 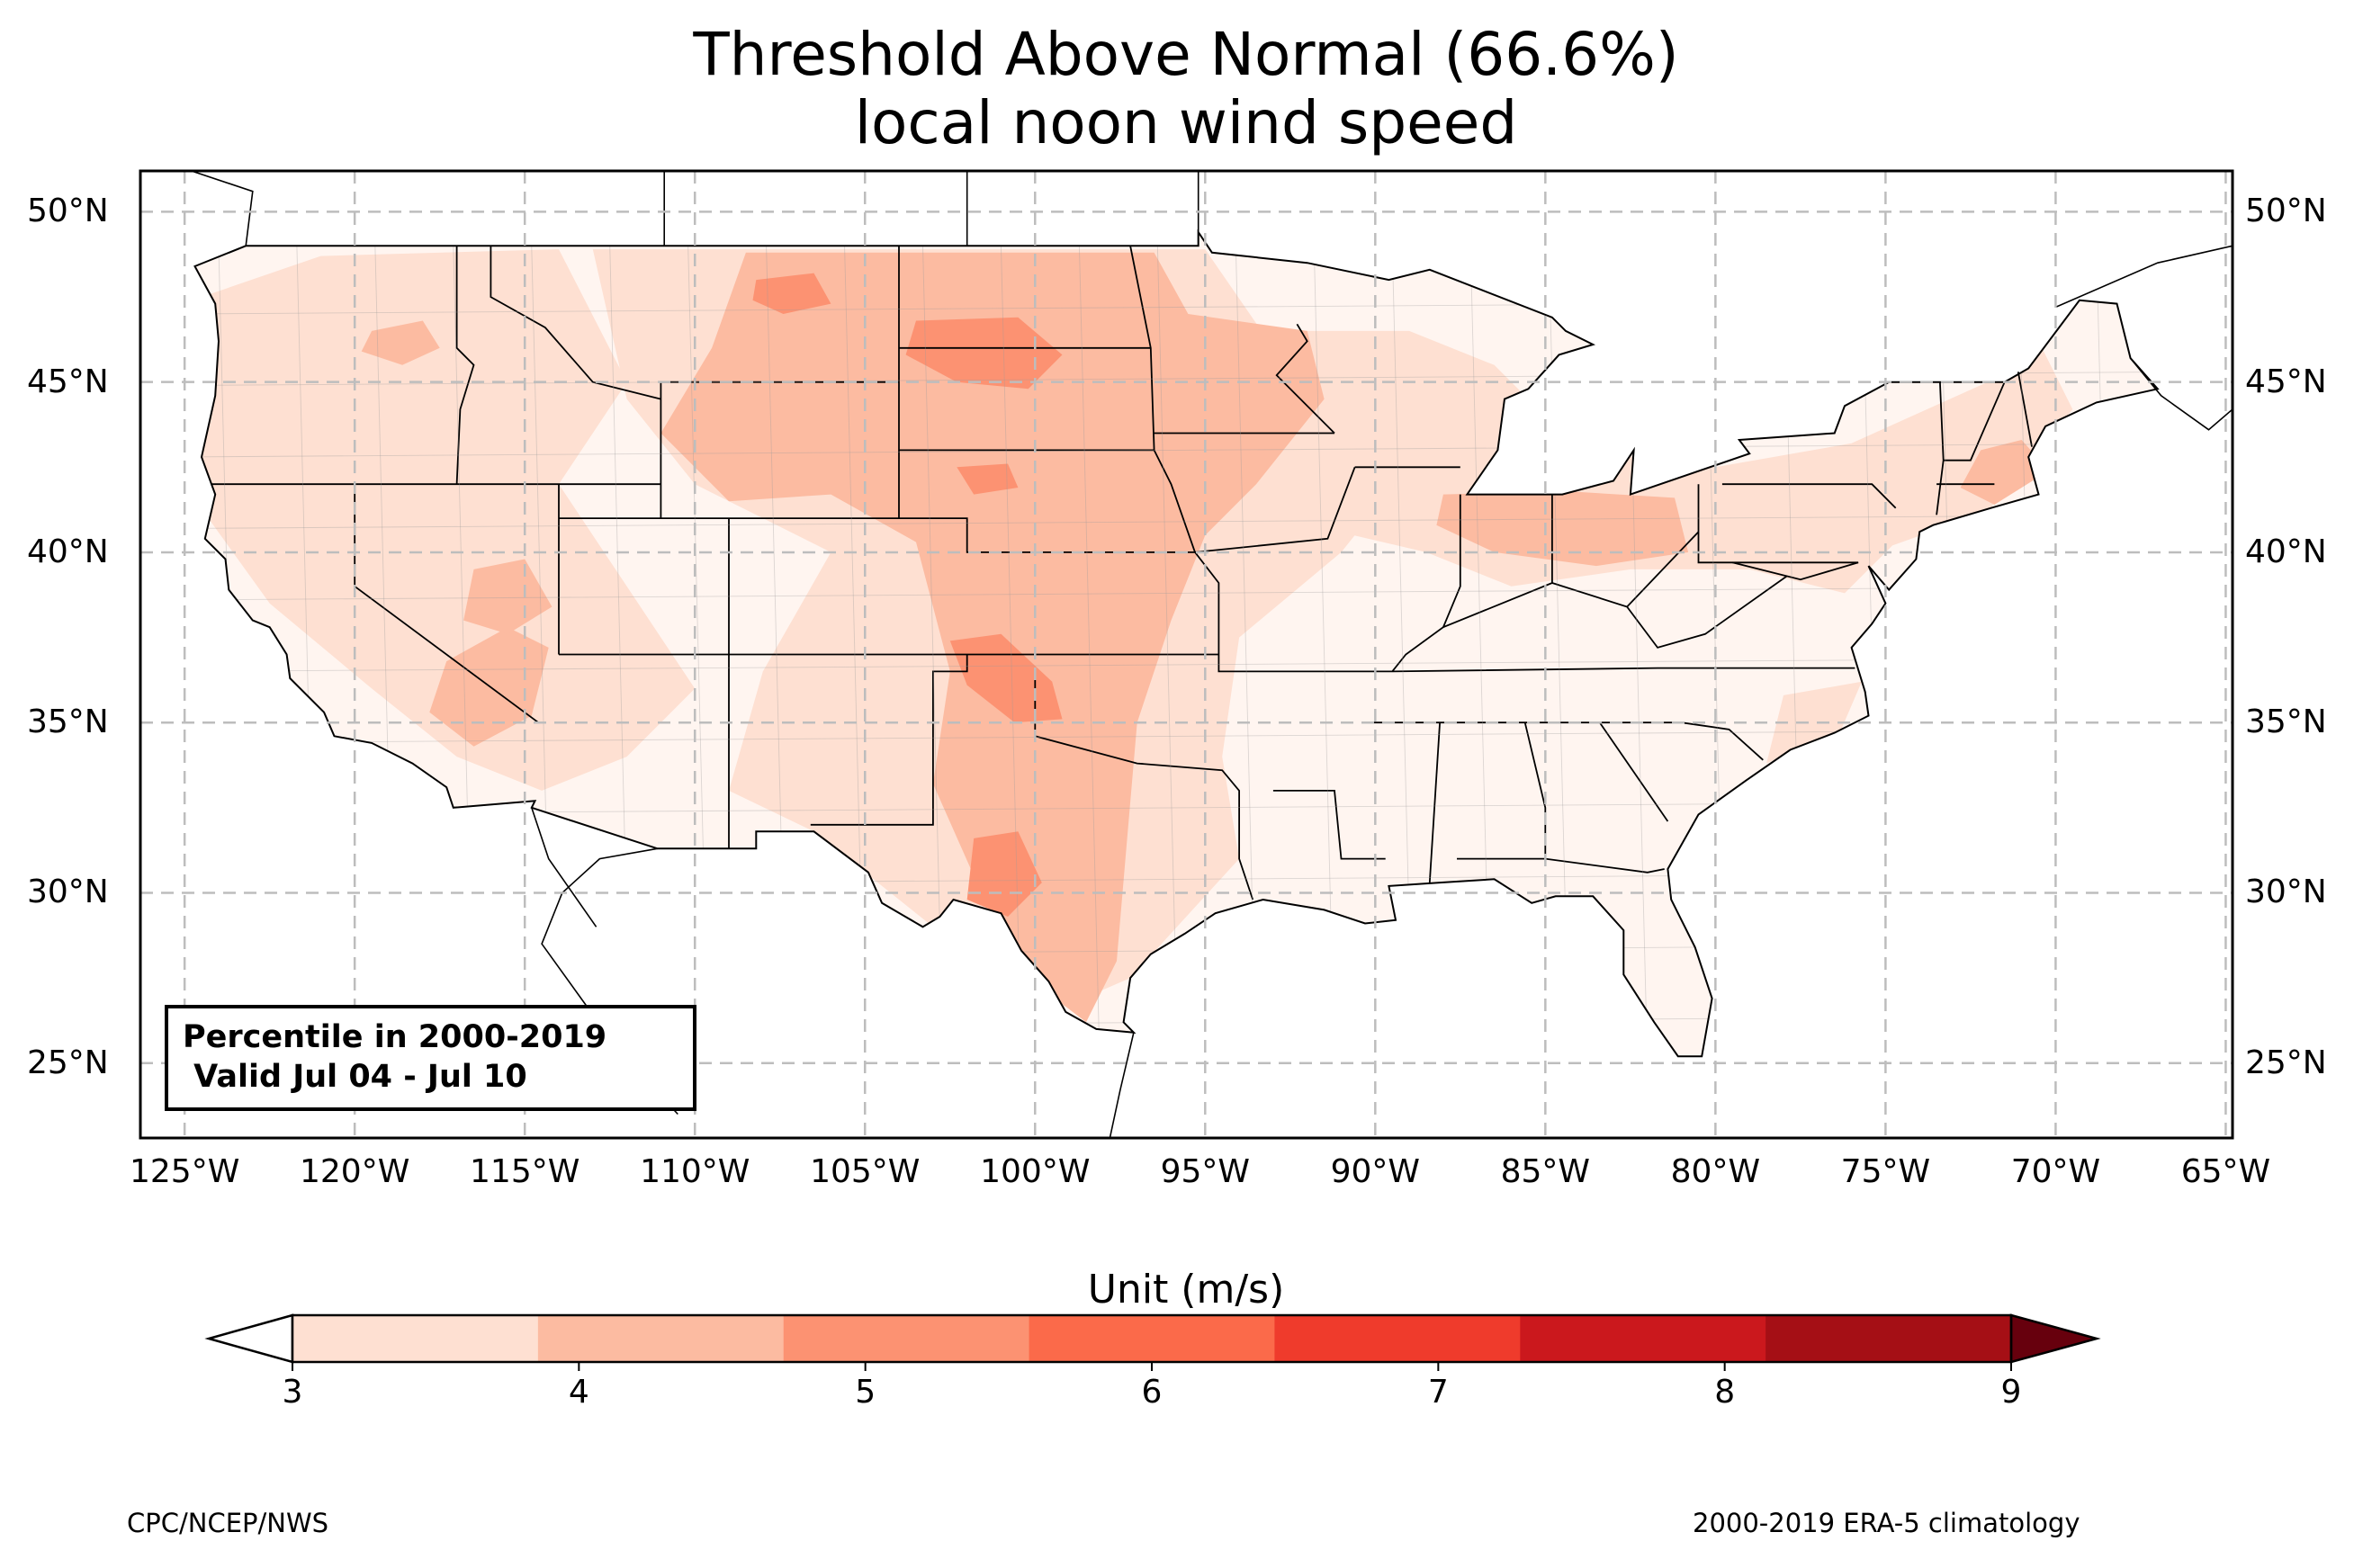 What do you see at coordinates (984, 353) in the screenshot?
I see `shade-5-6-dakotas` at bounding box center [984, 353].